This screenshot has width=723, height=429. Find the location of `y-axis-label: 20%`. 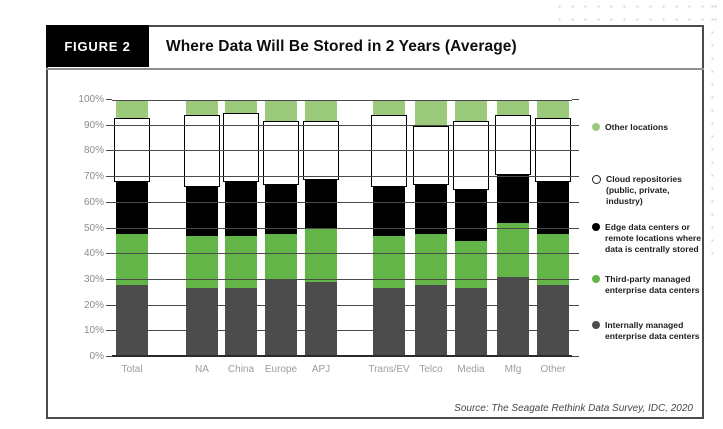

y-axis-label: 20% is located at coordinates (93, 305).